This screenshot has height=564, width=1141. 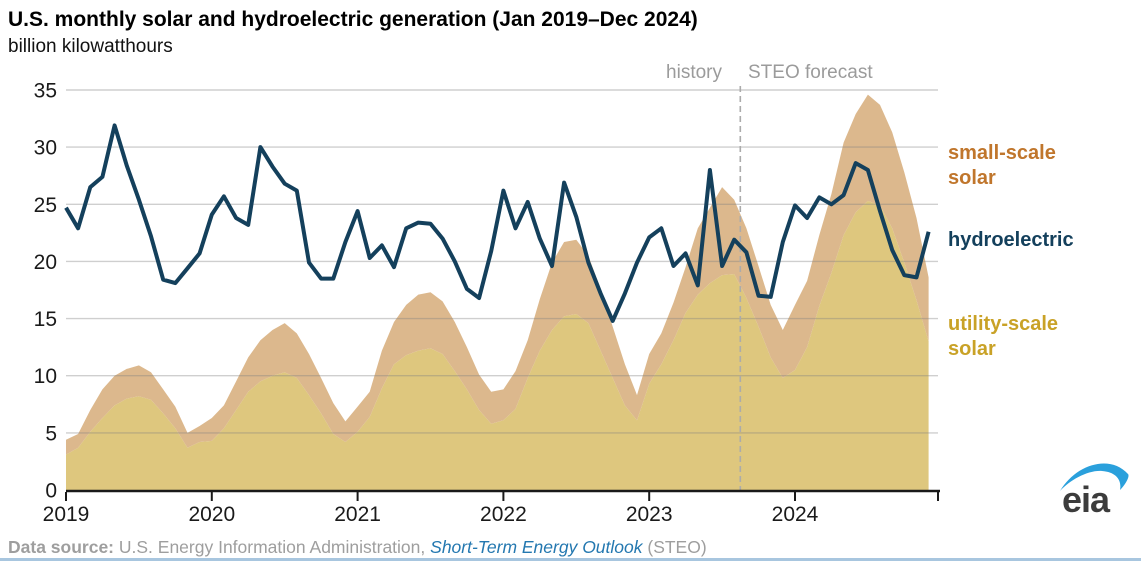 I want to click on history-annotation: history, so click(x=694, y=72).